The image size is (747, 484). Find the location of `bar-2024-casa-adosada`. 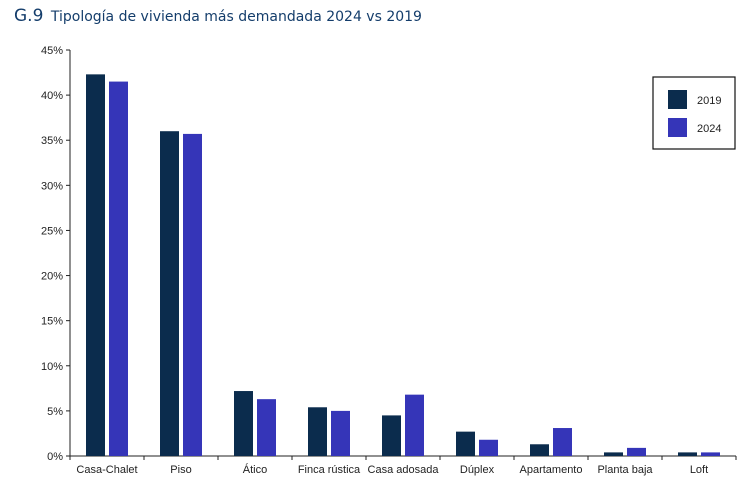

bar-2024-casa-adosada is located at coordinates (414, 425).